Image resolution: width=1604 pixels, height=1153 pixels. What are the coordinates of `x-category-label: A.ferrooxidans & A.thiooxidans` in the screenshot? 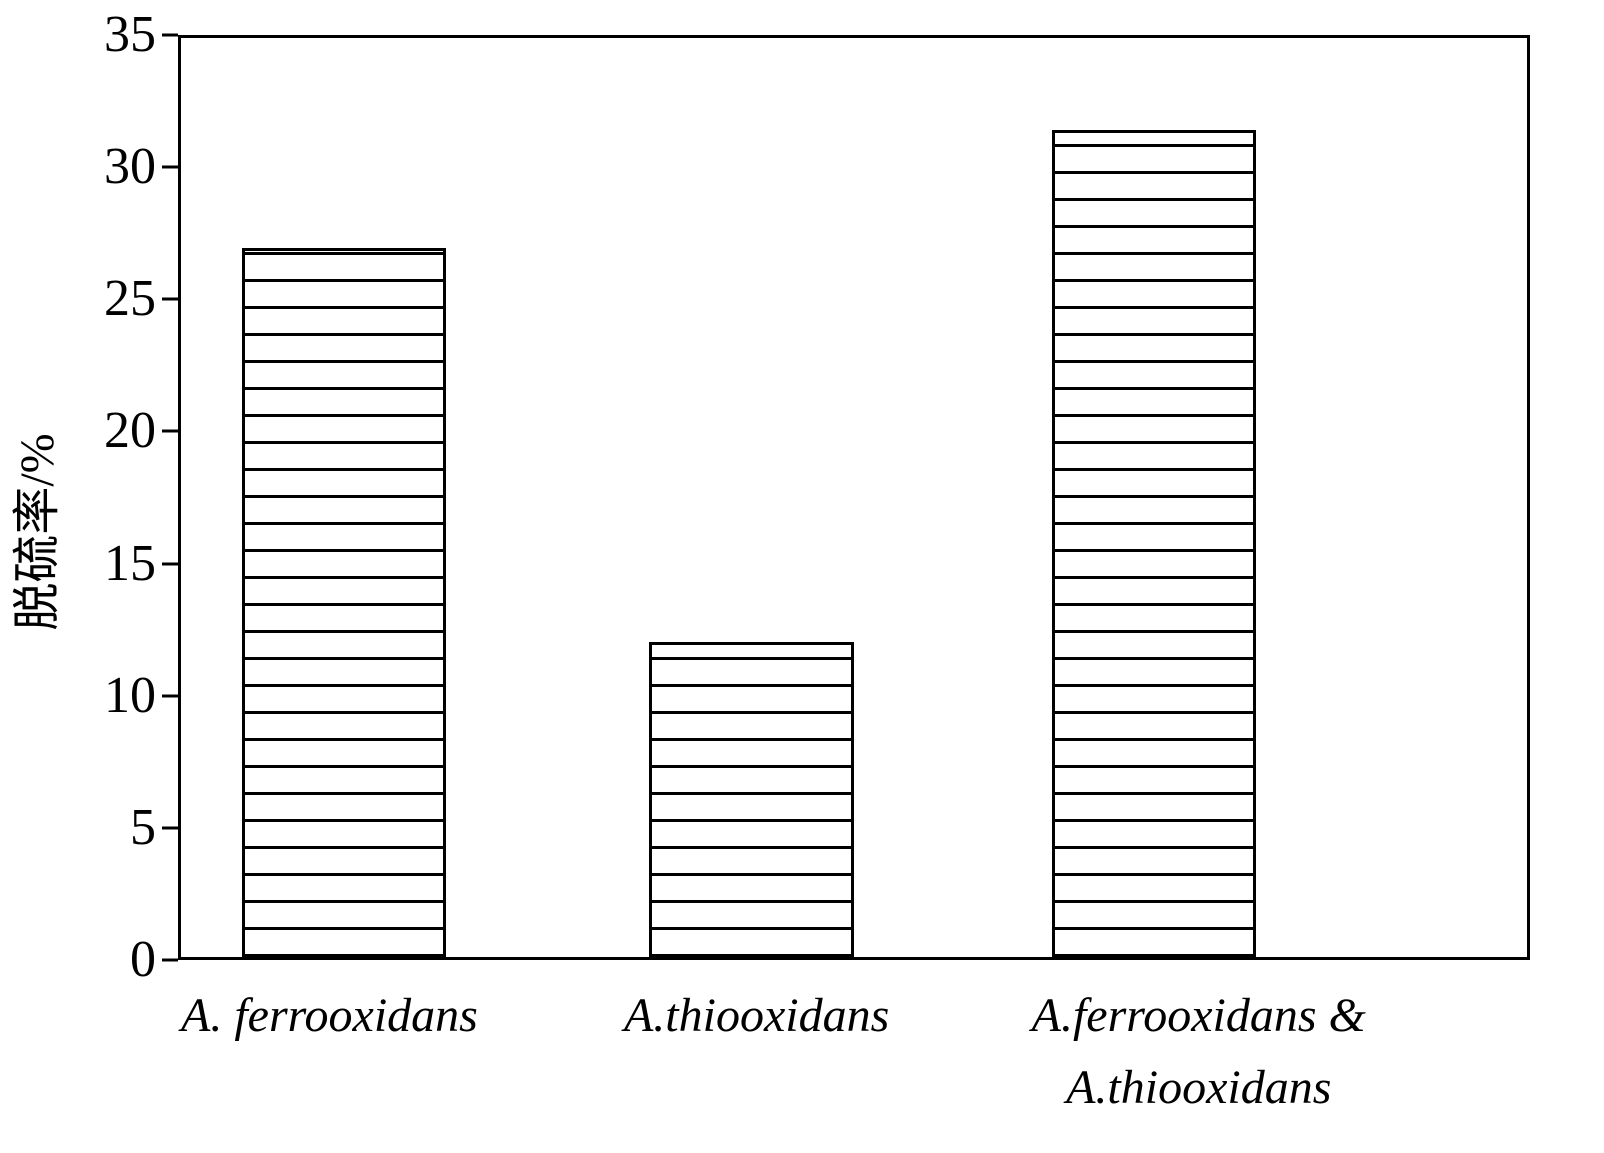 It's located at (1199, 1052).